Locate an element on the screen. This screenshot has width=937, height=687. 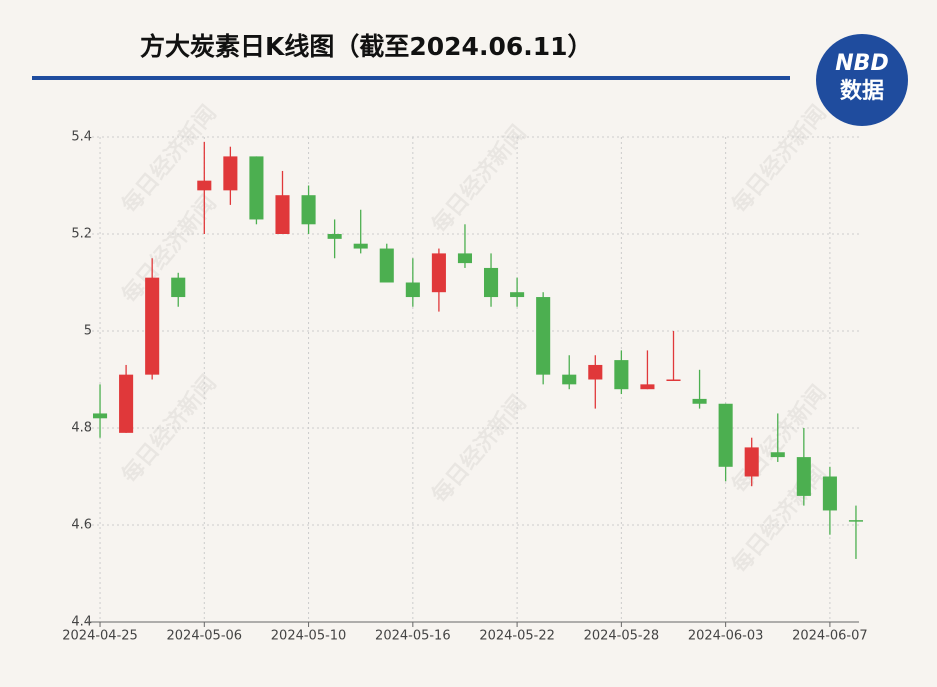
y-tick-label: 4.4 is located at coordinates (81, 622).